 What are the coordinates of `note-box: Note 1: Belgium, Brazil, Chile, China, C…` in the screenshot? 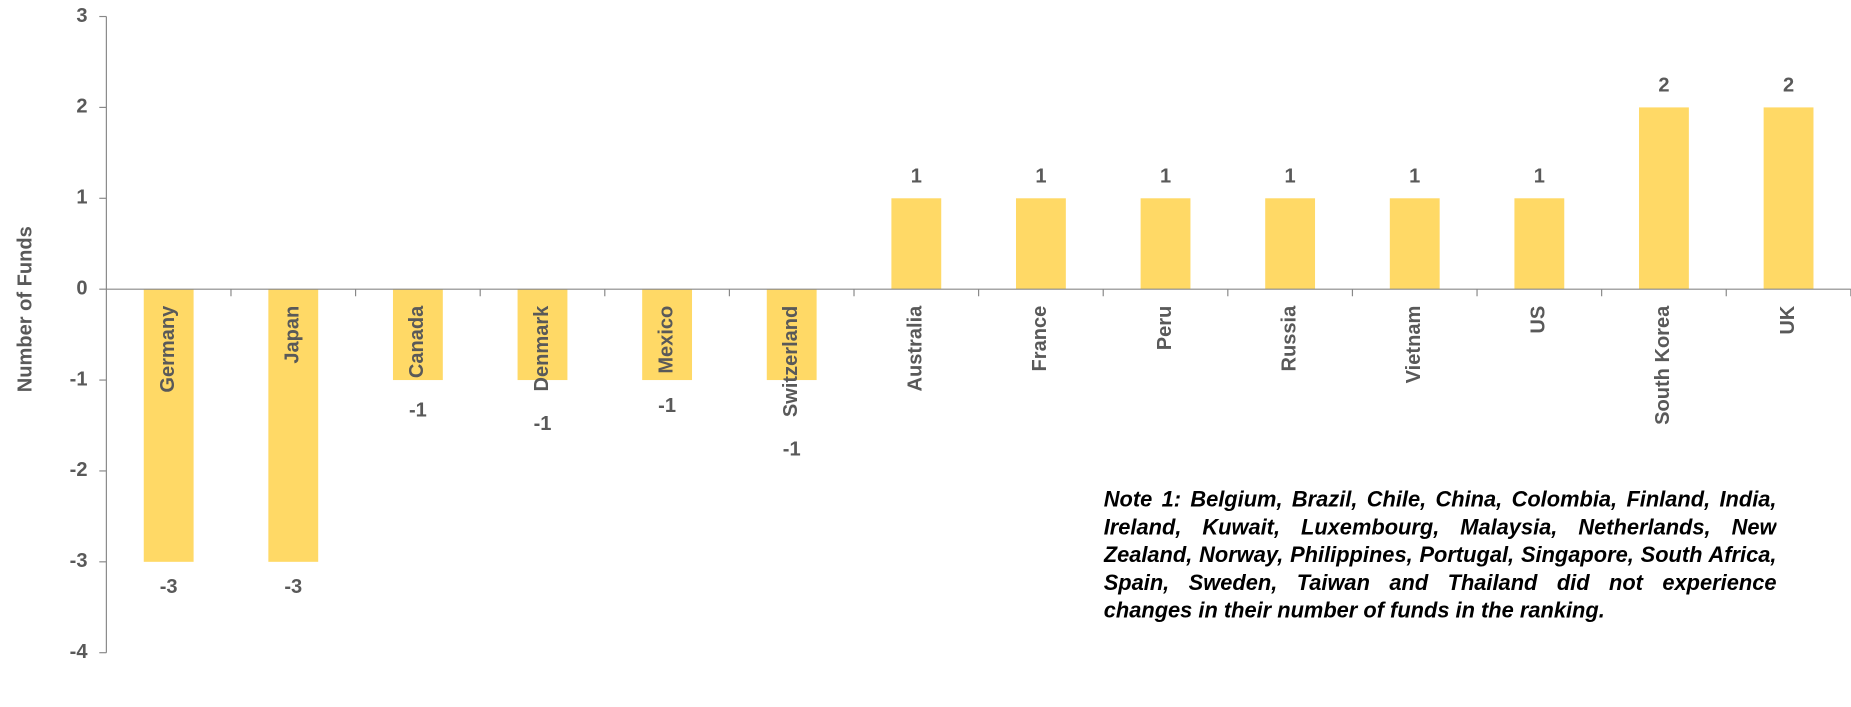 It's located at (1440, 554).